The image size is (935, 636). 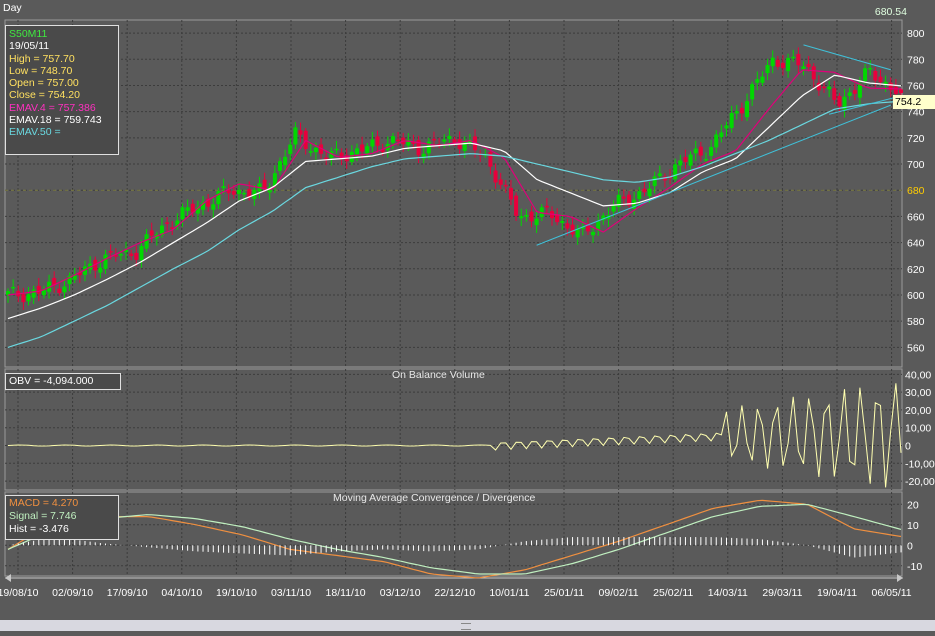 I want to click on timeframe-label: Day, so click(x=12, y=8).